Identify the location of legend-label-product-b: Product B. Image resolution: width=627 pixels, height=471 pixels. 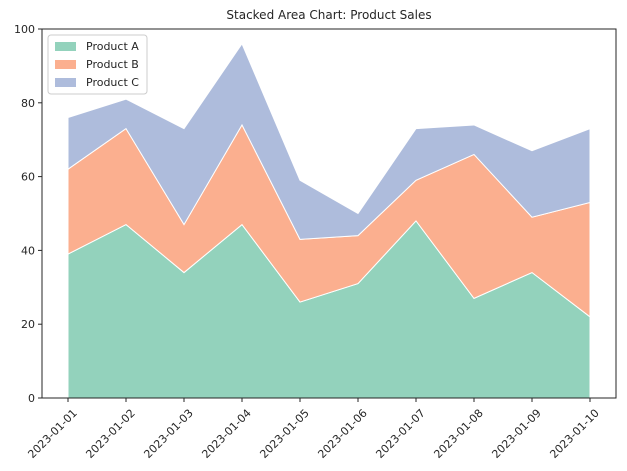
(112, 64).